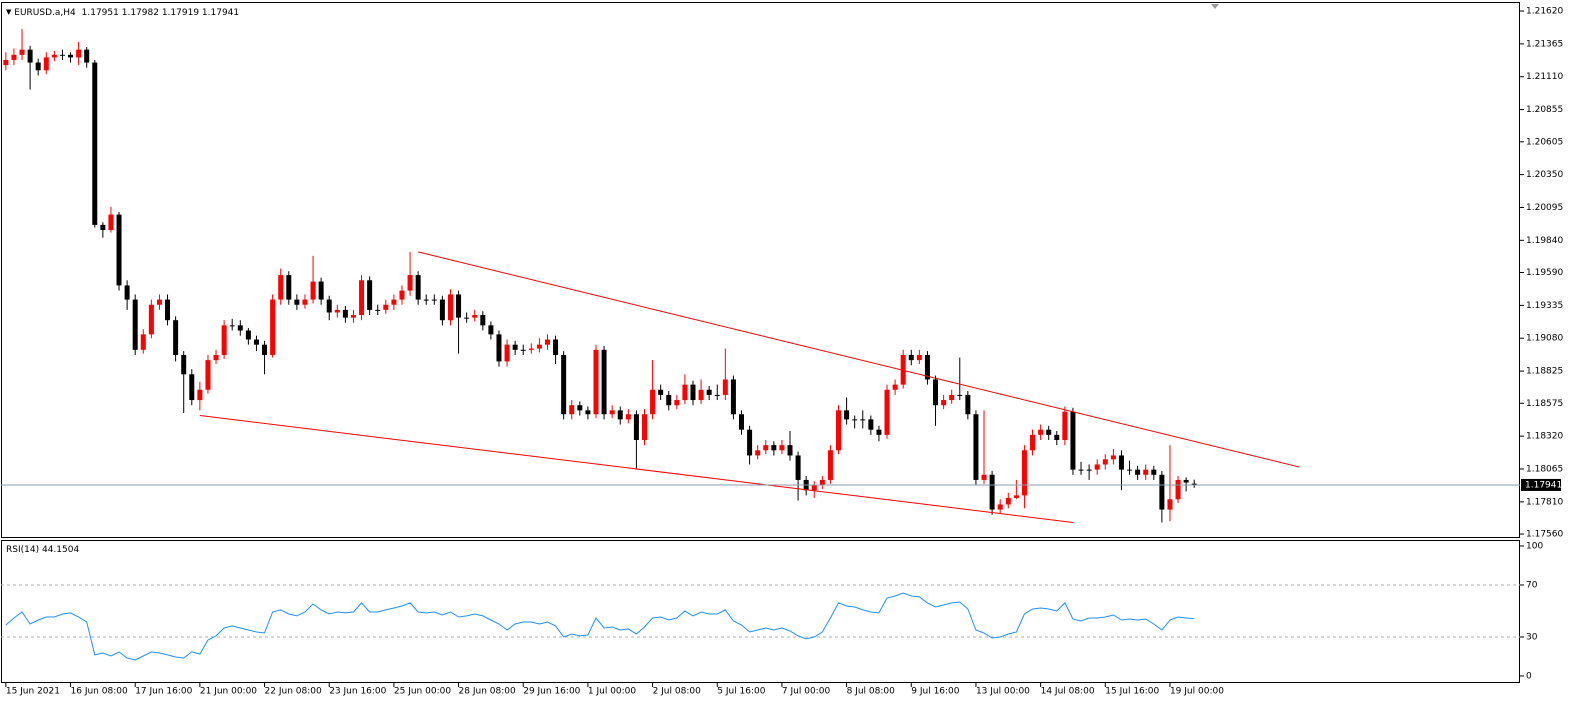  Describe the element at coordinates (1544, 12) in the screenshot. I see `y-tick-label: 1.21620` at that location.